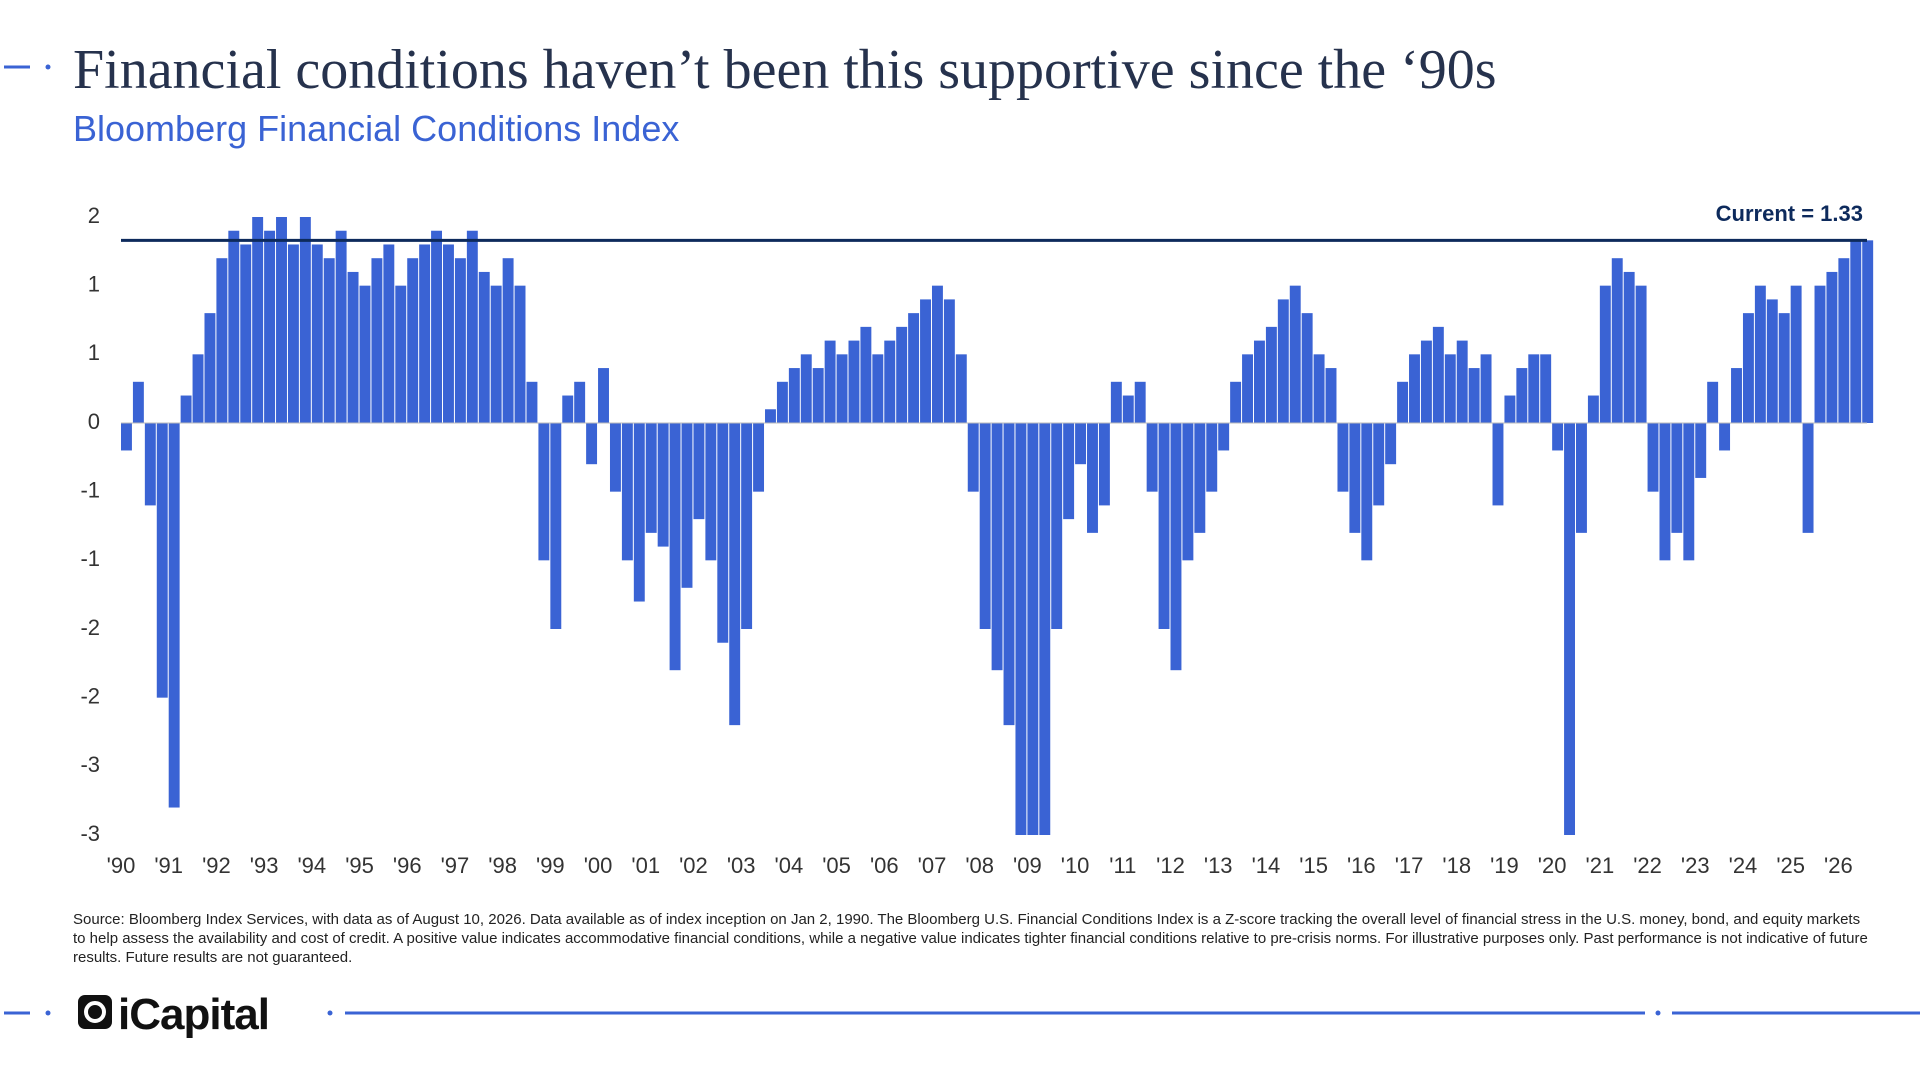  I want to click on x-tick-label: '21, so click(1600, 865).